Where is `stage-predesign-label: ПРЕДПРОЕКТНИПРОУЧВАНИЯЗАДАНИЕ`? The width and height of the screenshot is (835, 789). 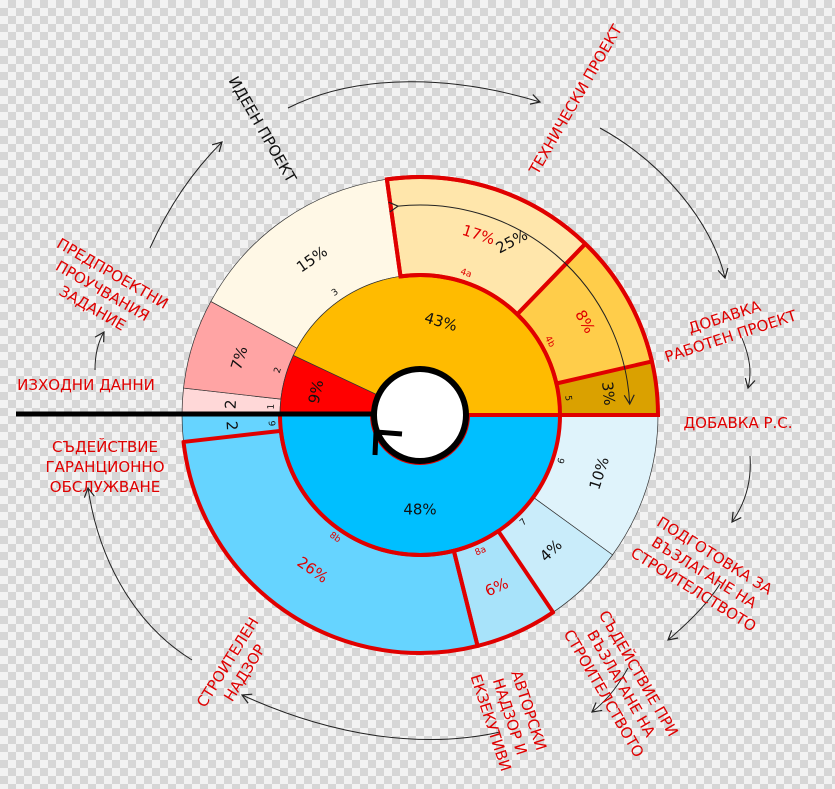
stage-predesign-label: ПРЕДПРОЕКТНИПРОУЧВАНИЯЗАДАНИЕ is located at coordinates (103, 291).